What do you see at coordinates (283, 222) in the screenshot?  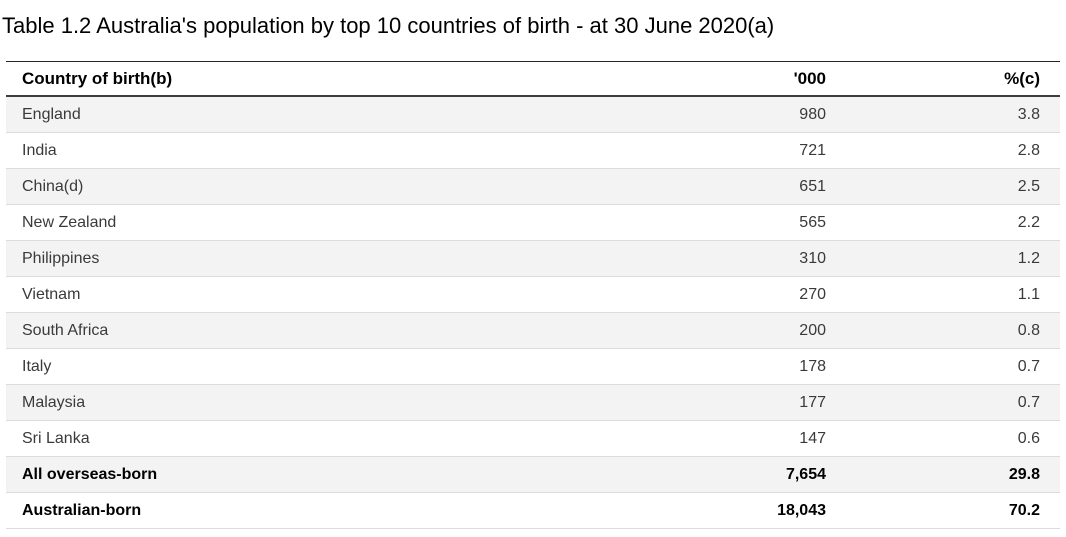 I see `cell-country: New Zealand` at bounding box center [283, 222].